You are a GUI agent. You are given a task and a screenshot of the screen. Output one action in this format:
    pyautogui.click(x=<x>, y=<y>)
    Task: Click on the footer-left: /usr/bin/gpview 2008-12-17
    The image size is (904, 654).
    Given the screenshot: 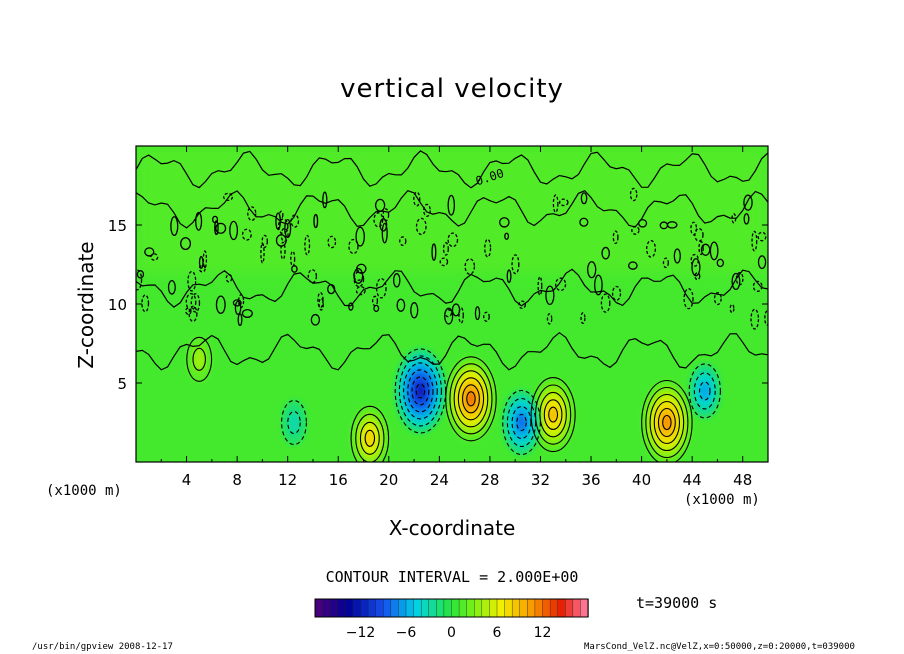 What is the action you would take?
    pyautogui.click(x=102, y=647)
    